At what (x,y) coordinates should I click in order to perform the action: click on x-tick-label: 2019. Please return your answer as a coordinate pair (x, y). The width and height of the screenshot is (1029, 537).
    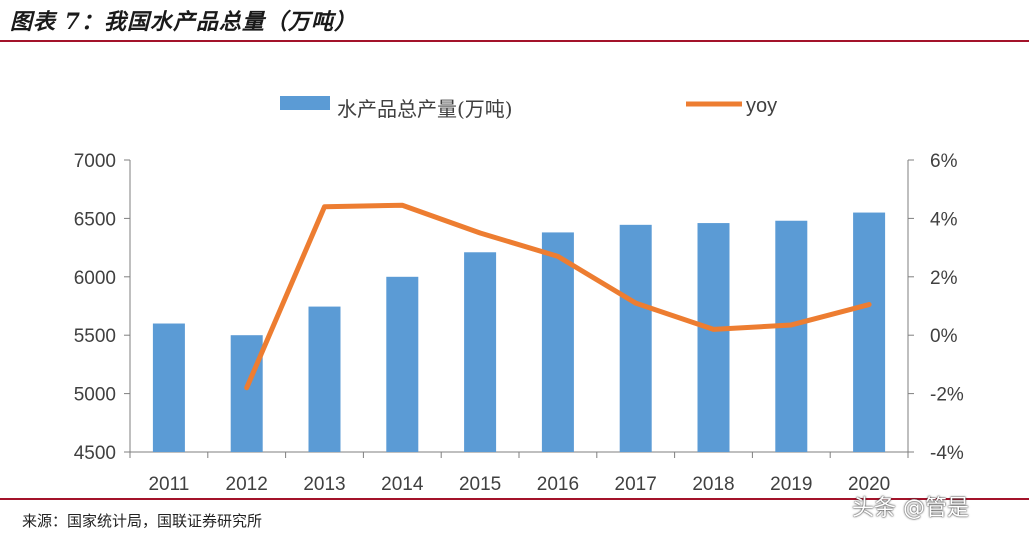
    Looking at the image, I should click on (791, 484).